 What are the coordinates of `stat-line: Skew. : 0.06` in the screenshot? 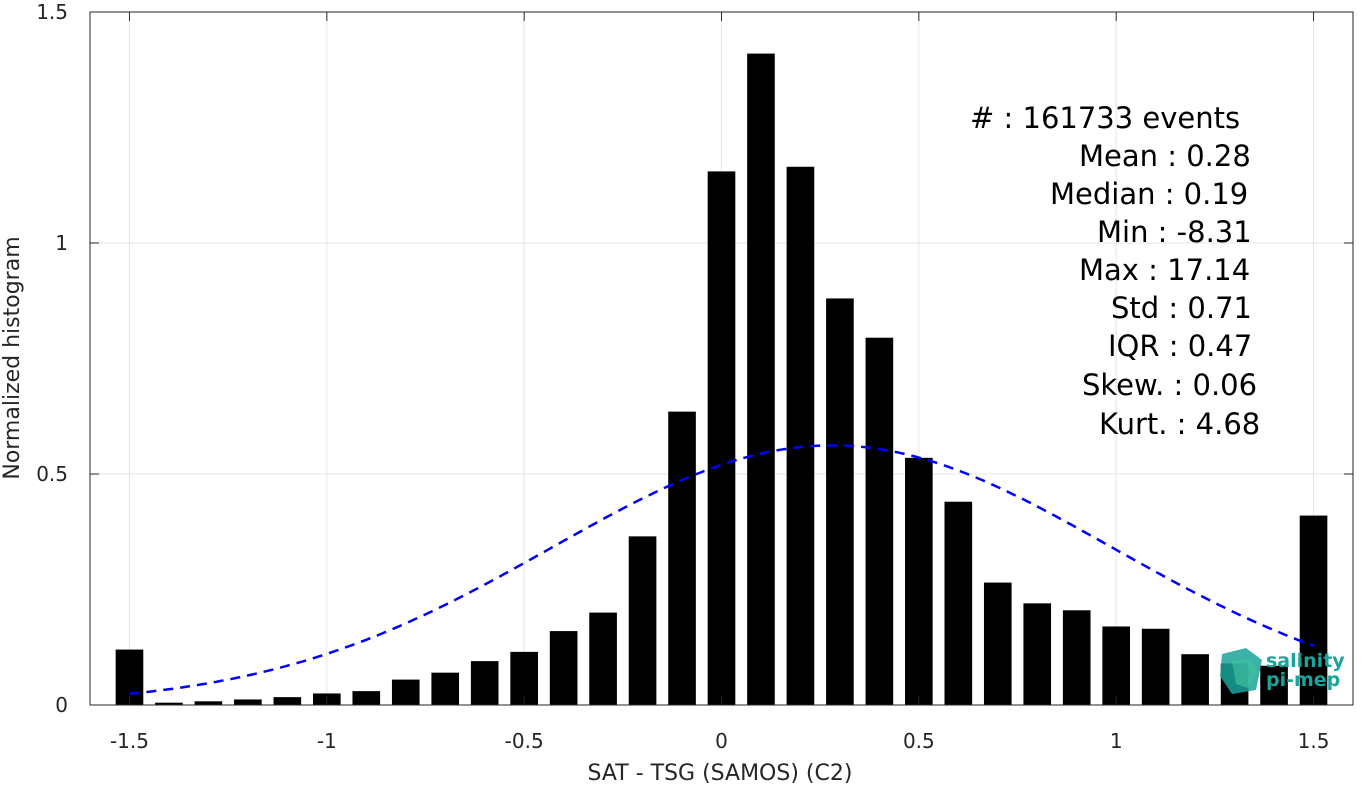 It's located at (1169, 385).